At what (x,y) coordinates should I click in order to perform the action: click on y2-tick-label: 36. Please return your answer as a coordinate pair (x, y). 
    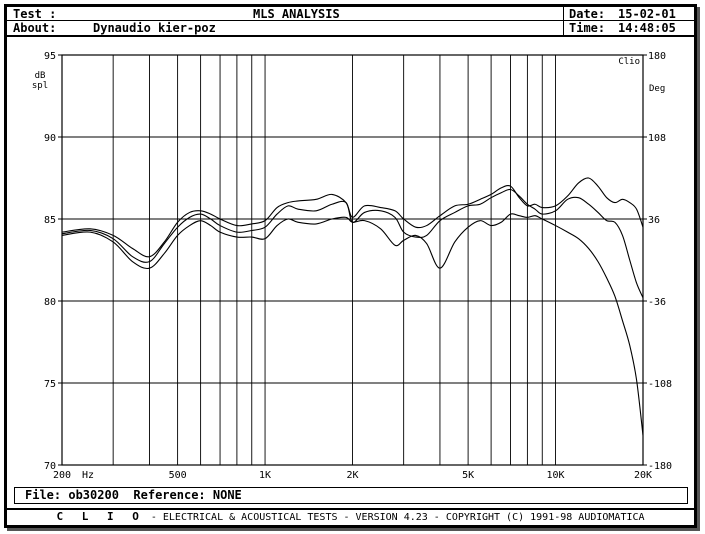
    Looking at the image, I should click on (654, 220).